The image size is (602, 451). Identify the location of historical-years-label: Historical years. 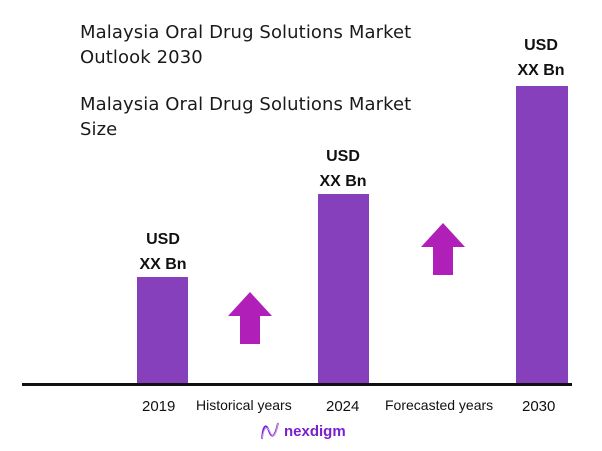
(244, 405).